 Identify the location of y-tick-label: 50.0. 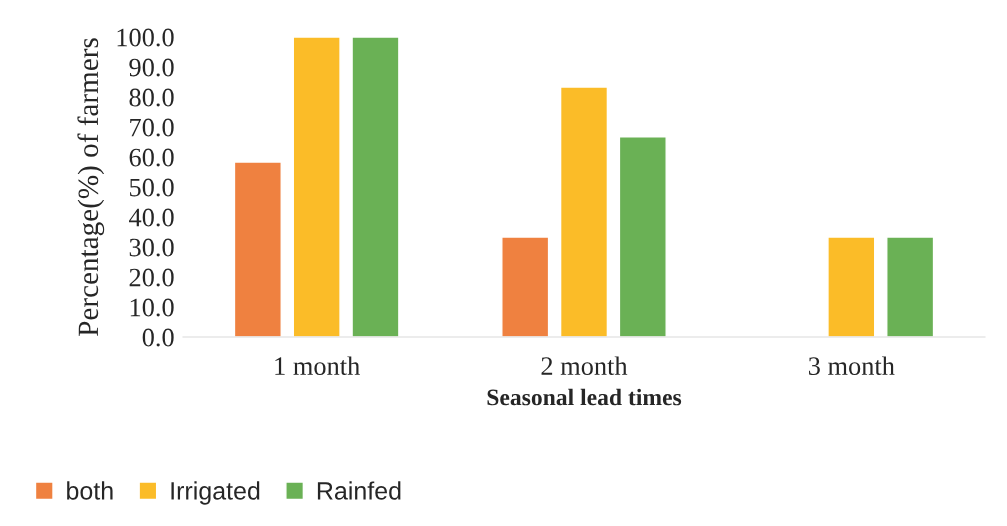
(152, 187).